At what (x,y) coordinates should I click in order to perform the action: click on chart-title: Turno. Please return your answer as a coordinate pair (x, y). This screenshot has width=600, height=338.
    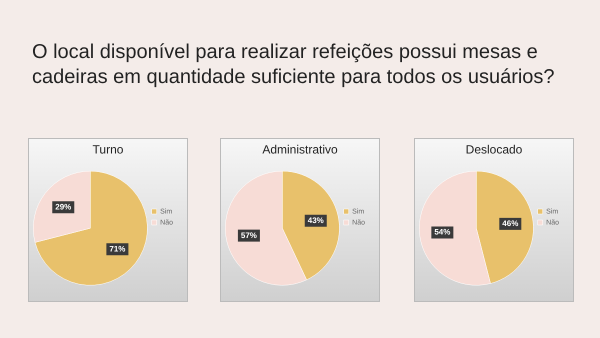
    Looking at the image, I should click on (108, 149).